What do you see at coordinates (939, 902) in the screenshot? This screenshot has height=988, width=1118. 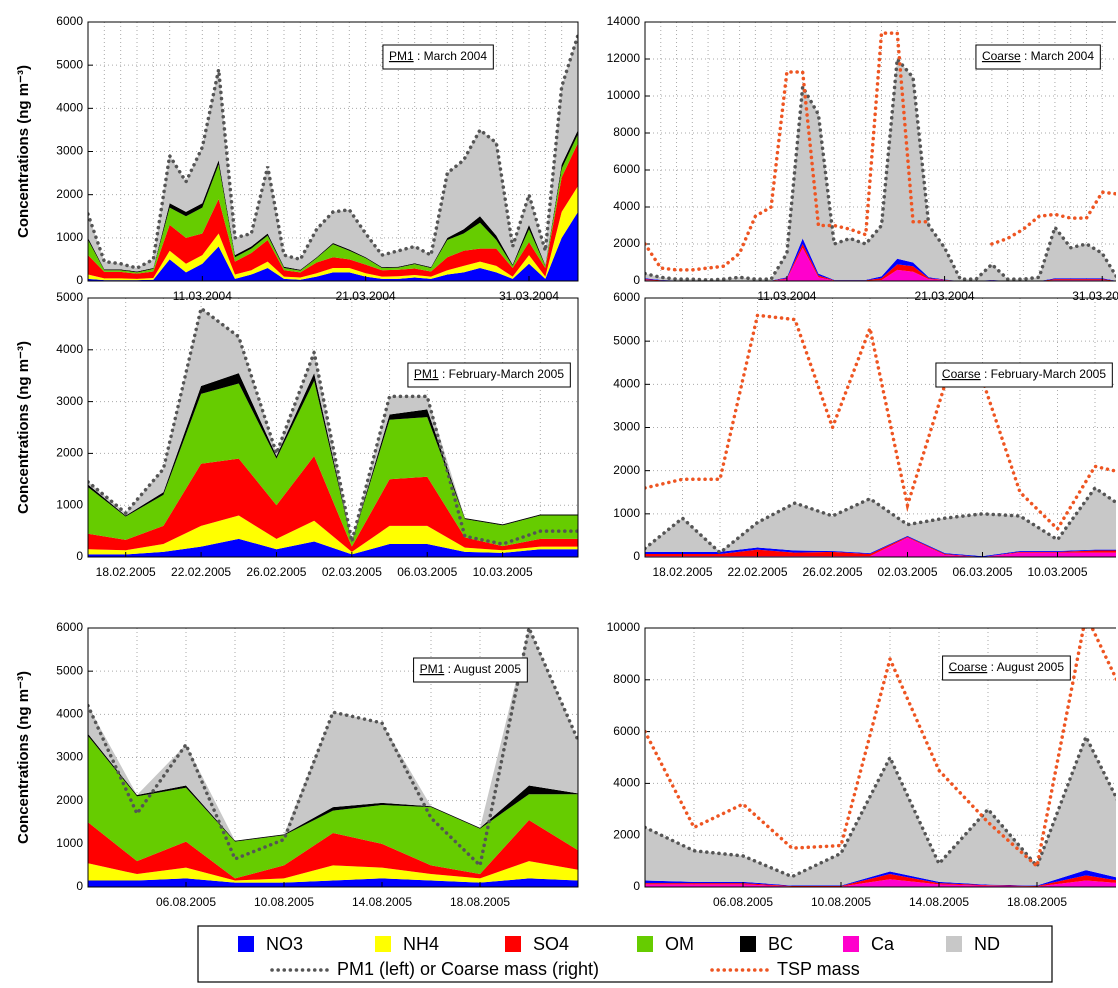 I see `x-tick-label: 14.08.2005` at bounding box center [939, 902].